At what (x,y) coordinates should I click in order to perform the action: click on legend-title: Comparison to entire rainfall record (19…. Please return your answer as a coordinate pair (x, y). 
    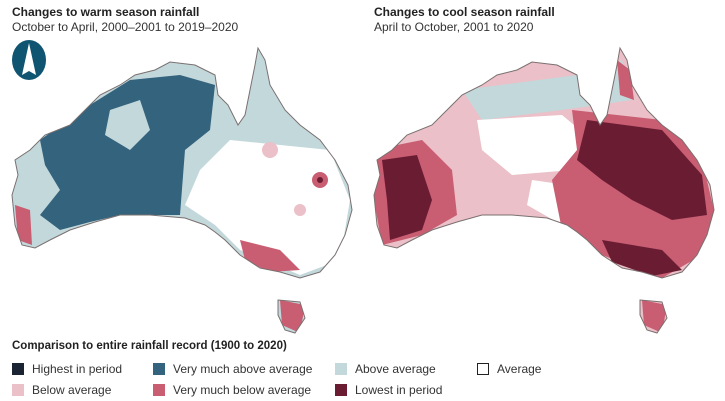
    Looking at the image, I should click on (149, 346).